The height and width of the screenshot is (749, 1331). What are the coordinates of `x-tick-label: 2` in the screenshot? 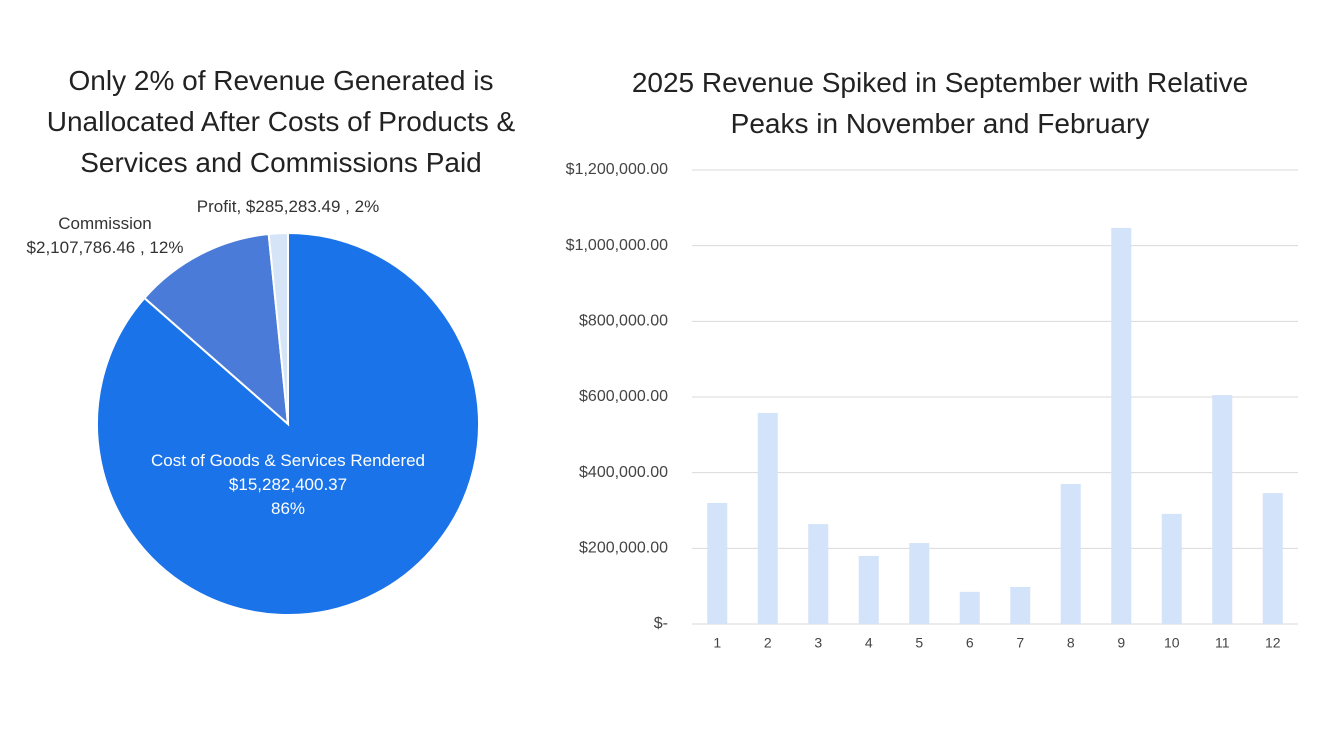 It's located at (768, 643).